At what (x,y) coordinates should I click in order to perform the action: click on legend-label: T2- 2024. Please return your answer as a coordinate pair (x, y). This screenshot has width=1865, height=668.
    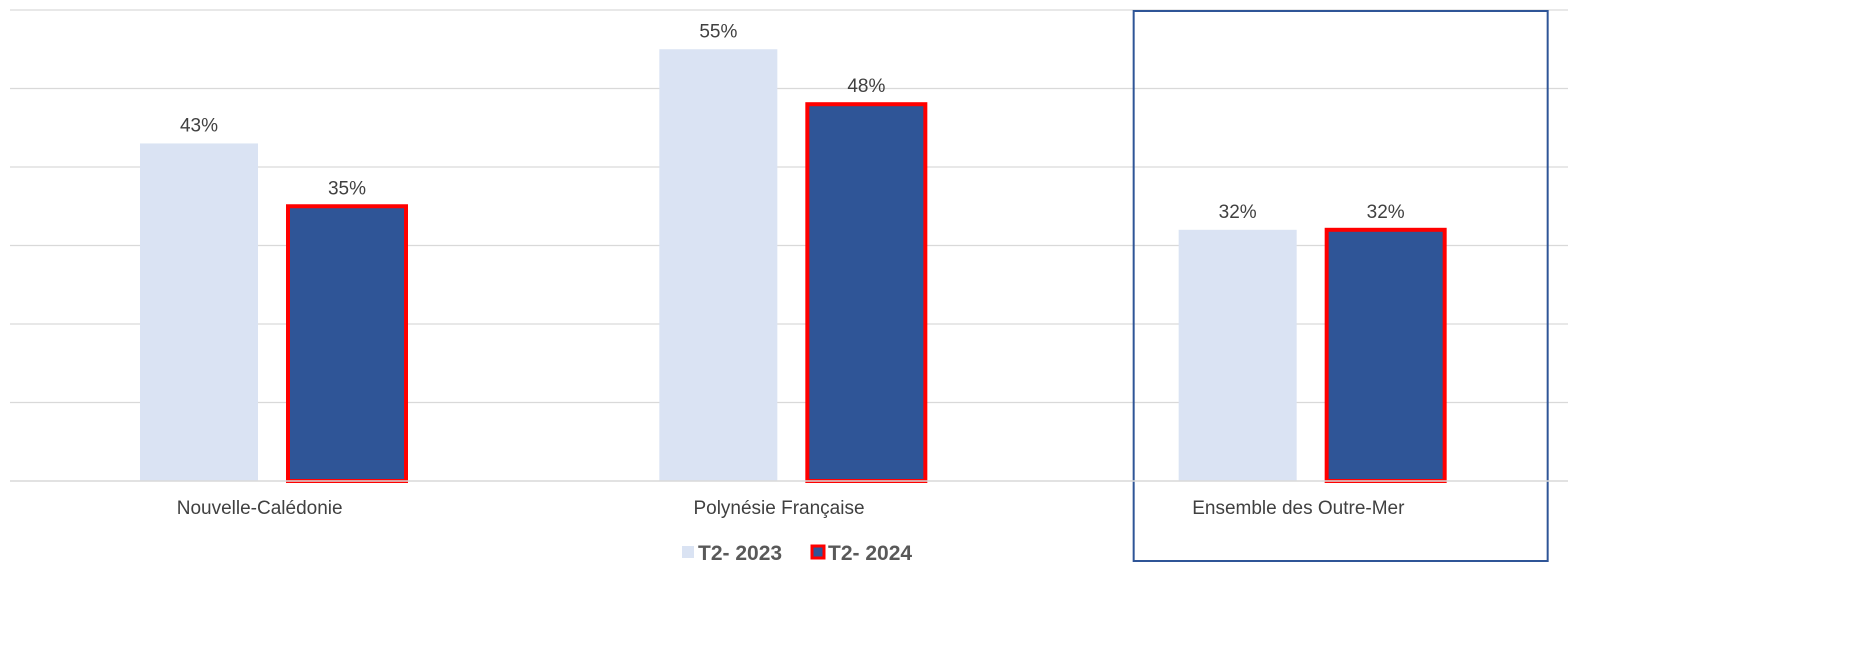
    Looking at the image, I should click on (870, 553).